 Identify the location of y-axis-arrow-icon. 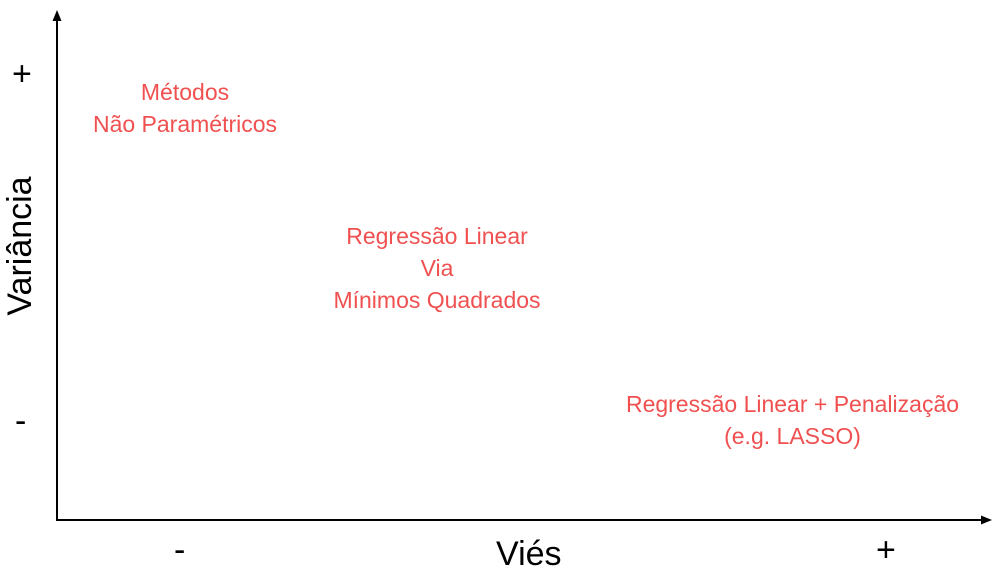
(57, 15).